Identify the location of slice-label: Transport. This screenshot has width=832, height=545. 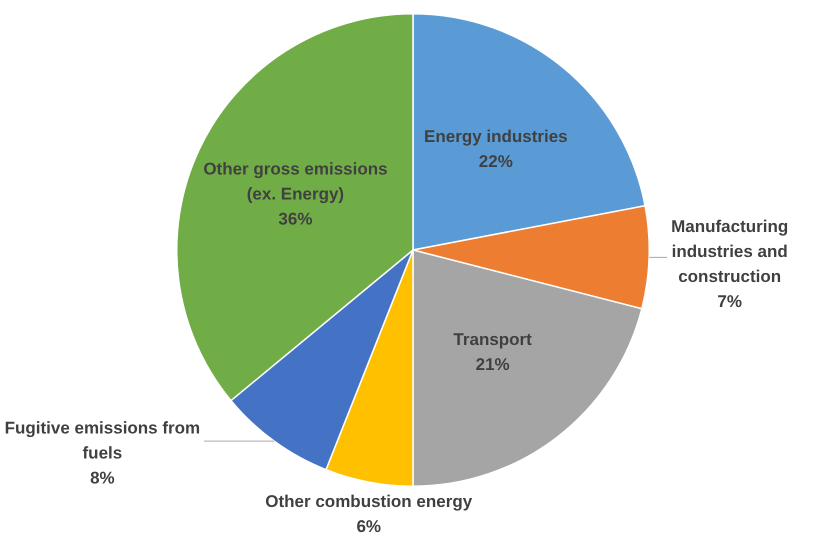
(492, 339).